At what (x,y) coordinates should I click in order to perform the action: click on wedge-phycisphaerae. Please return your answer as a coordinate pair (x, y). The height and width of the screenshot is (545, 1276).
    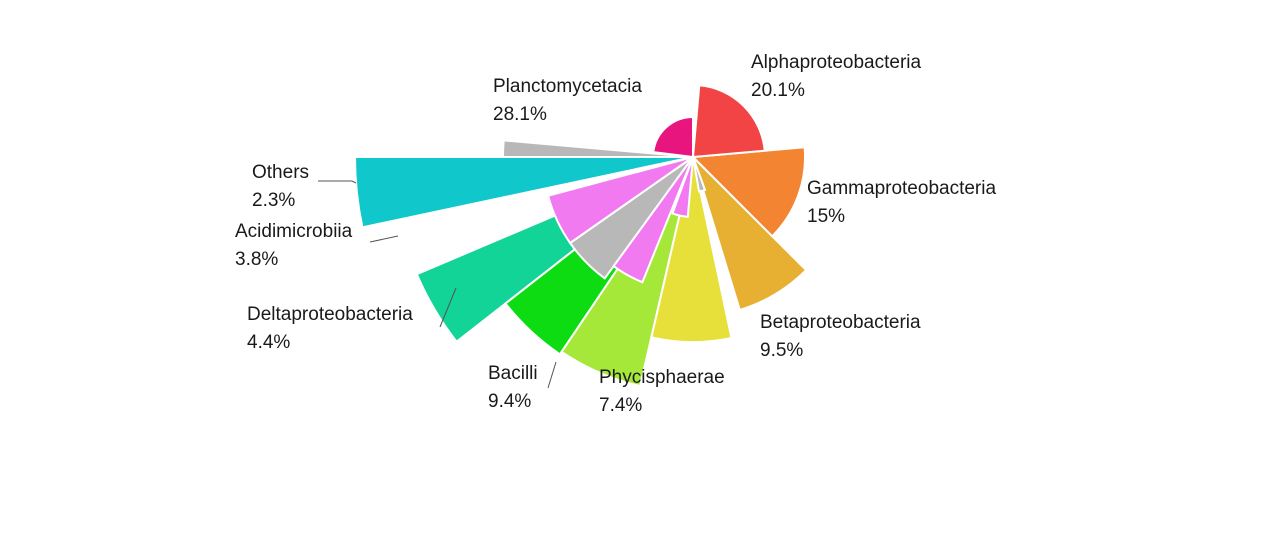
    Looking at the image, I should click on (691, 250).